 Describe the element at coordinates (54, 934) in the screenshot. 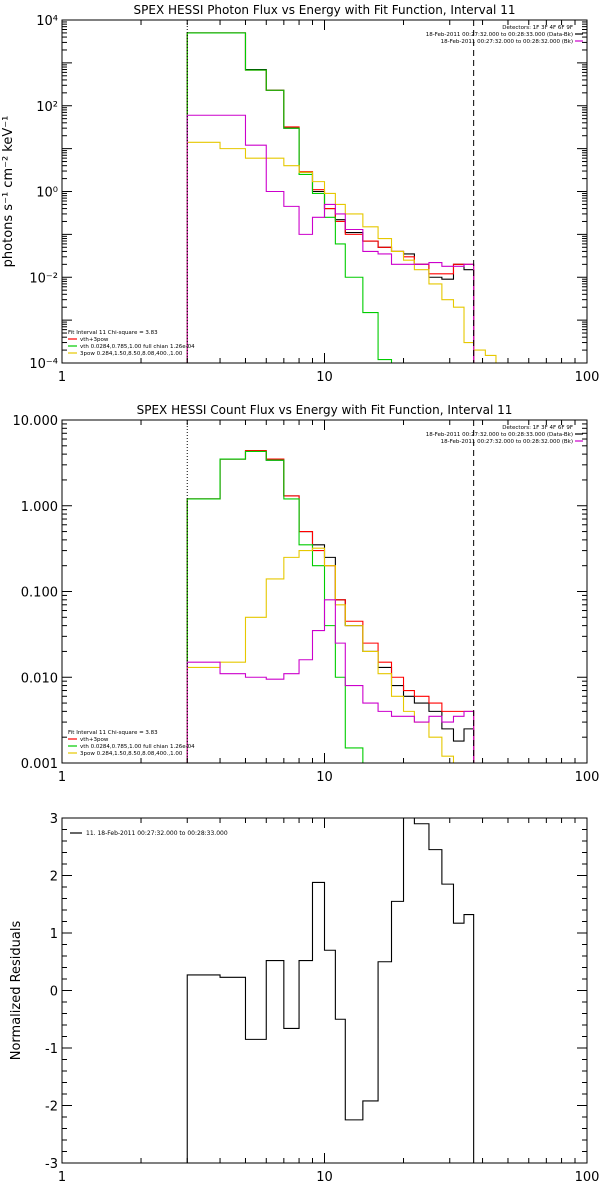

I see `y-tick-label: 1` at that location.